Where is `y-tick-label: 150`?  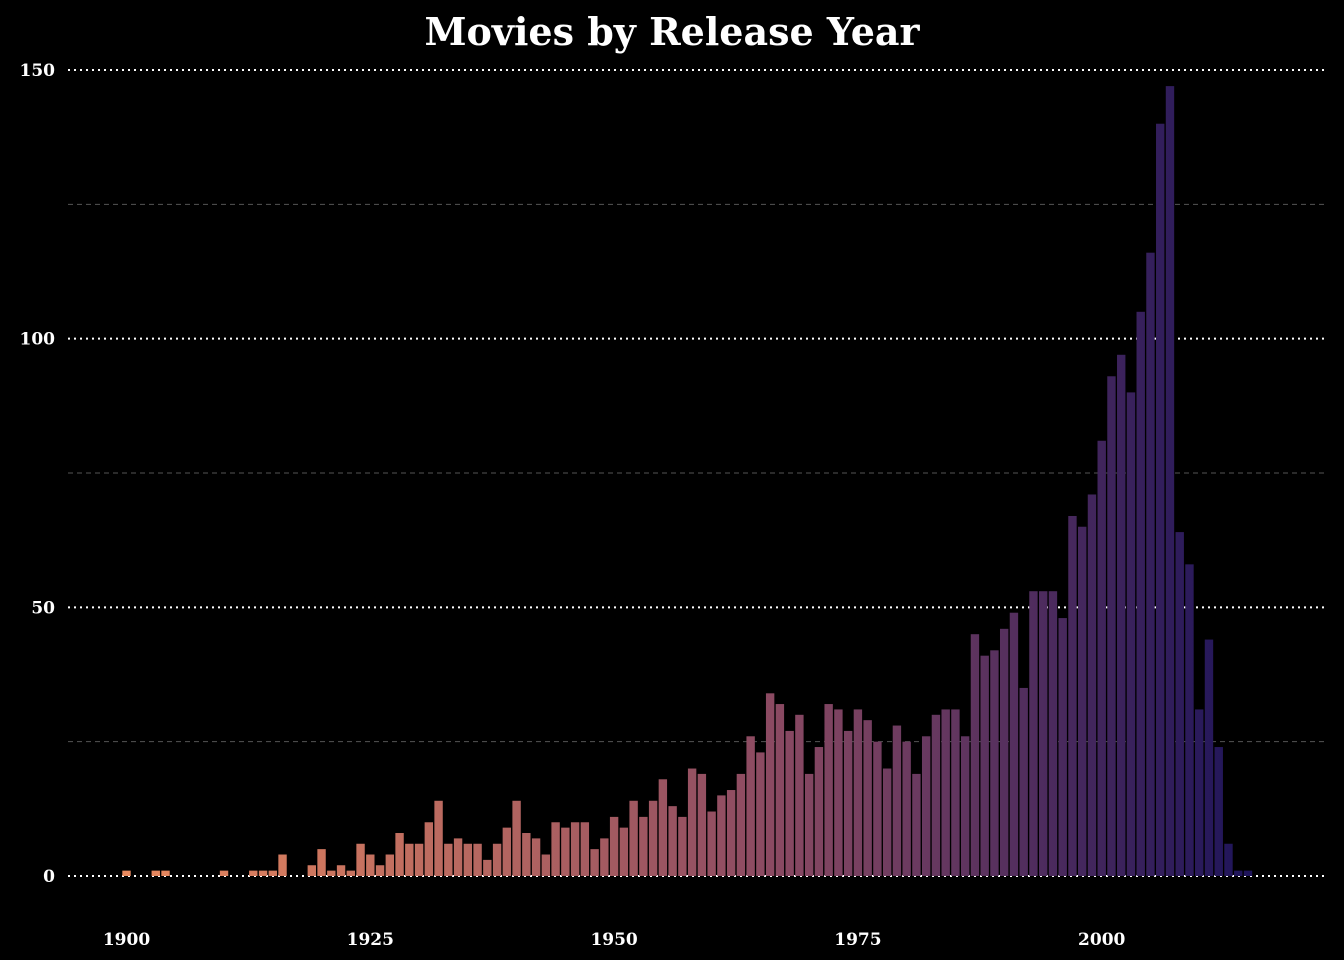 y-tick-label: 150 is located at coordinates (38, 71).